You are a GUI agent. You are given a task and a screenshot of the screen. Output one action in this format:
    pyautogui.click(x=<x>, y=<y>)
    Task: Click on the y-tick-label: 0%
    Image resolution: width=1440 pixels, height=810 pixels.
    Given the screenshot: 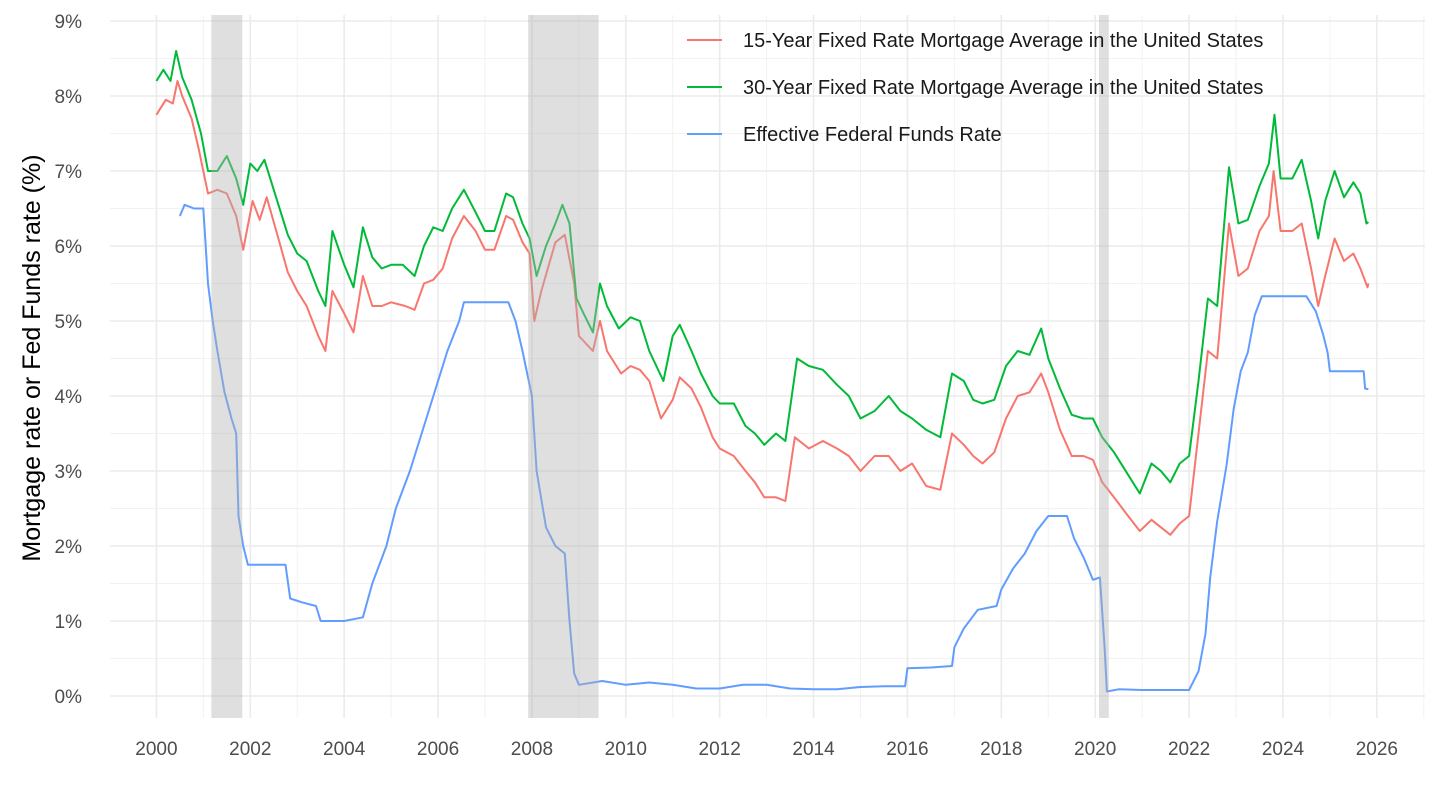 What is the action you would take?
    pyautogui.click(x=69, y=697)
    